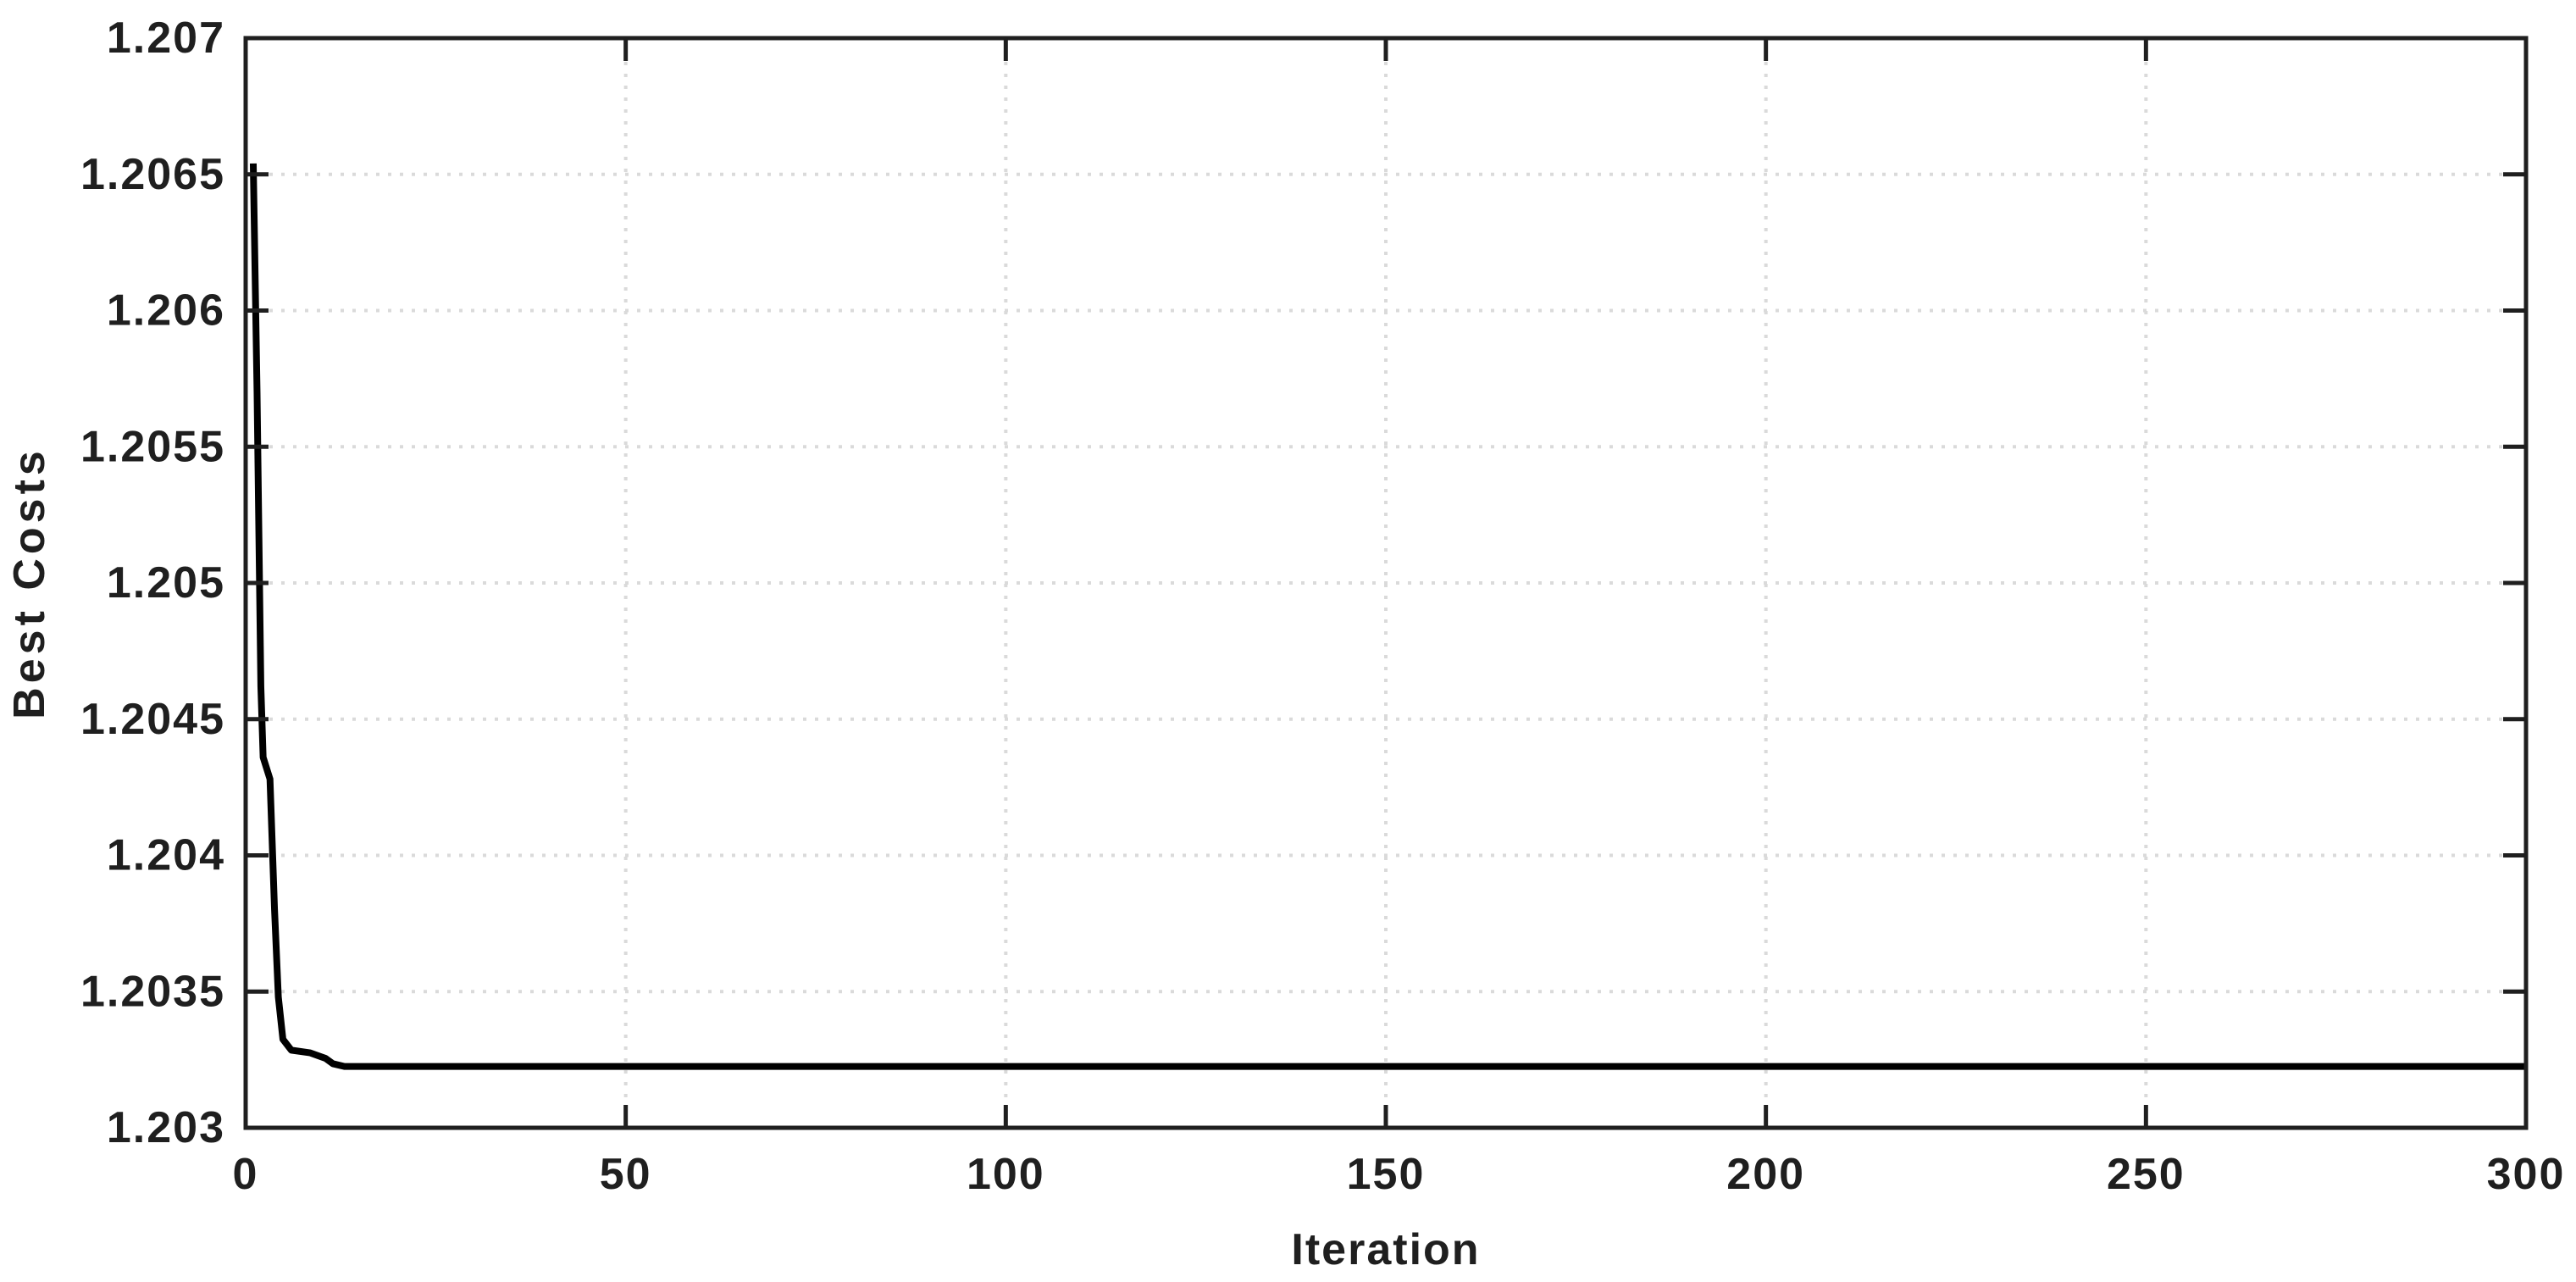 This screenshot has width=2576, height=1282. I want to click on y-tick-label: 1.207, so click(166, 38).